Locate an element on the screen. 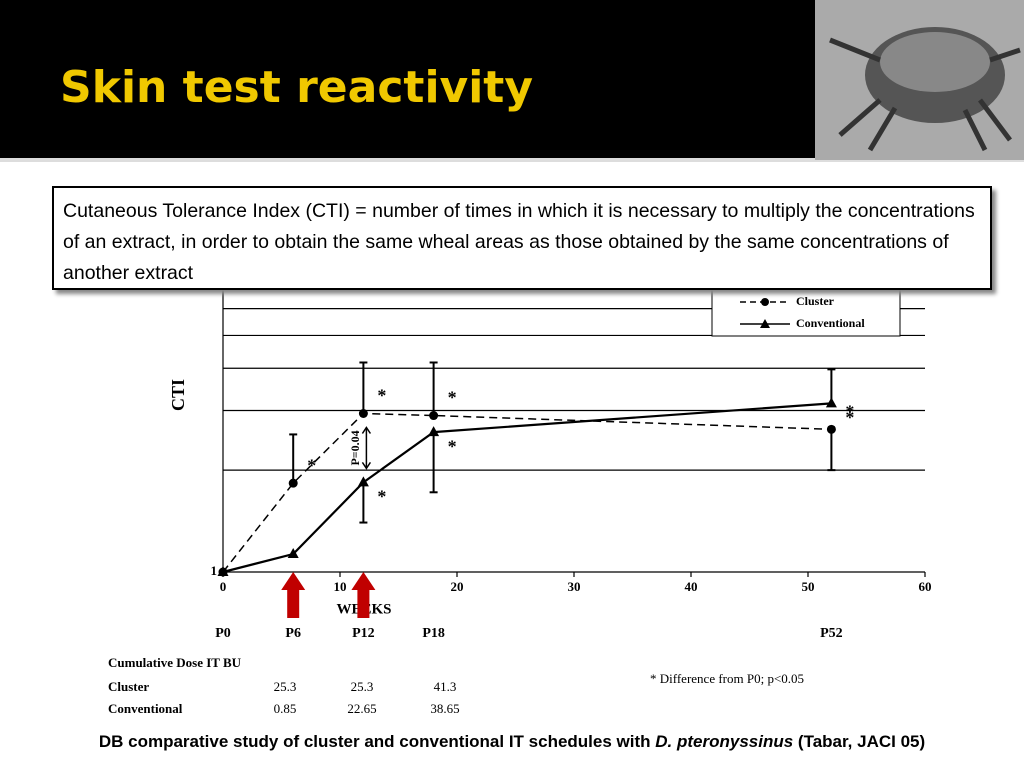 This screenshot has width=1024, height=768. caption-species: D. pteronyssinus is located at coordinates (724, 741).